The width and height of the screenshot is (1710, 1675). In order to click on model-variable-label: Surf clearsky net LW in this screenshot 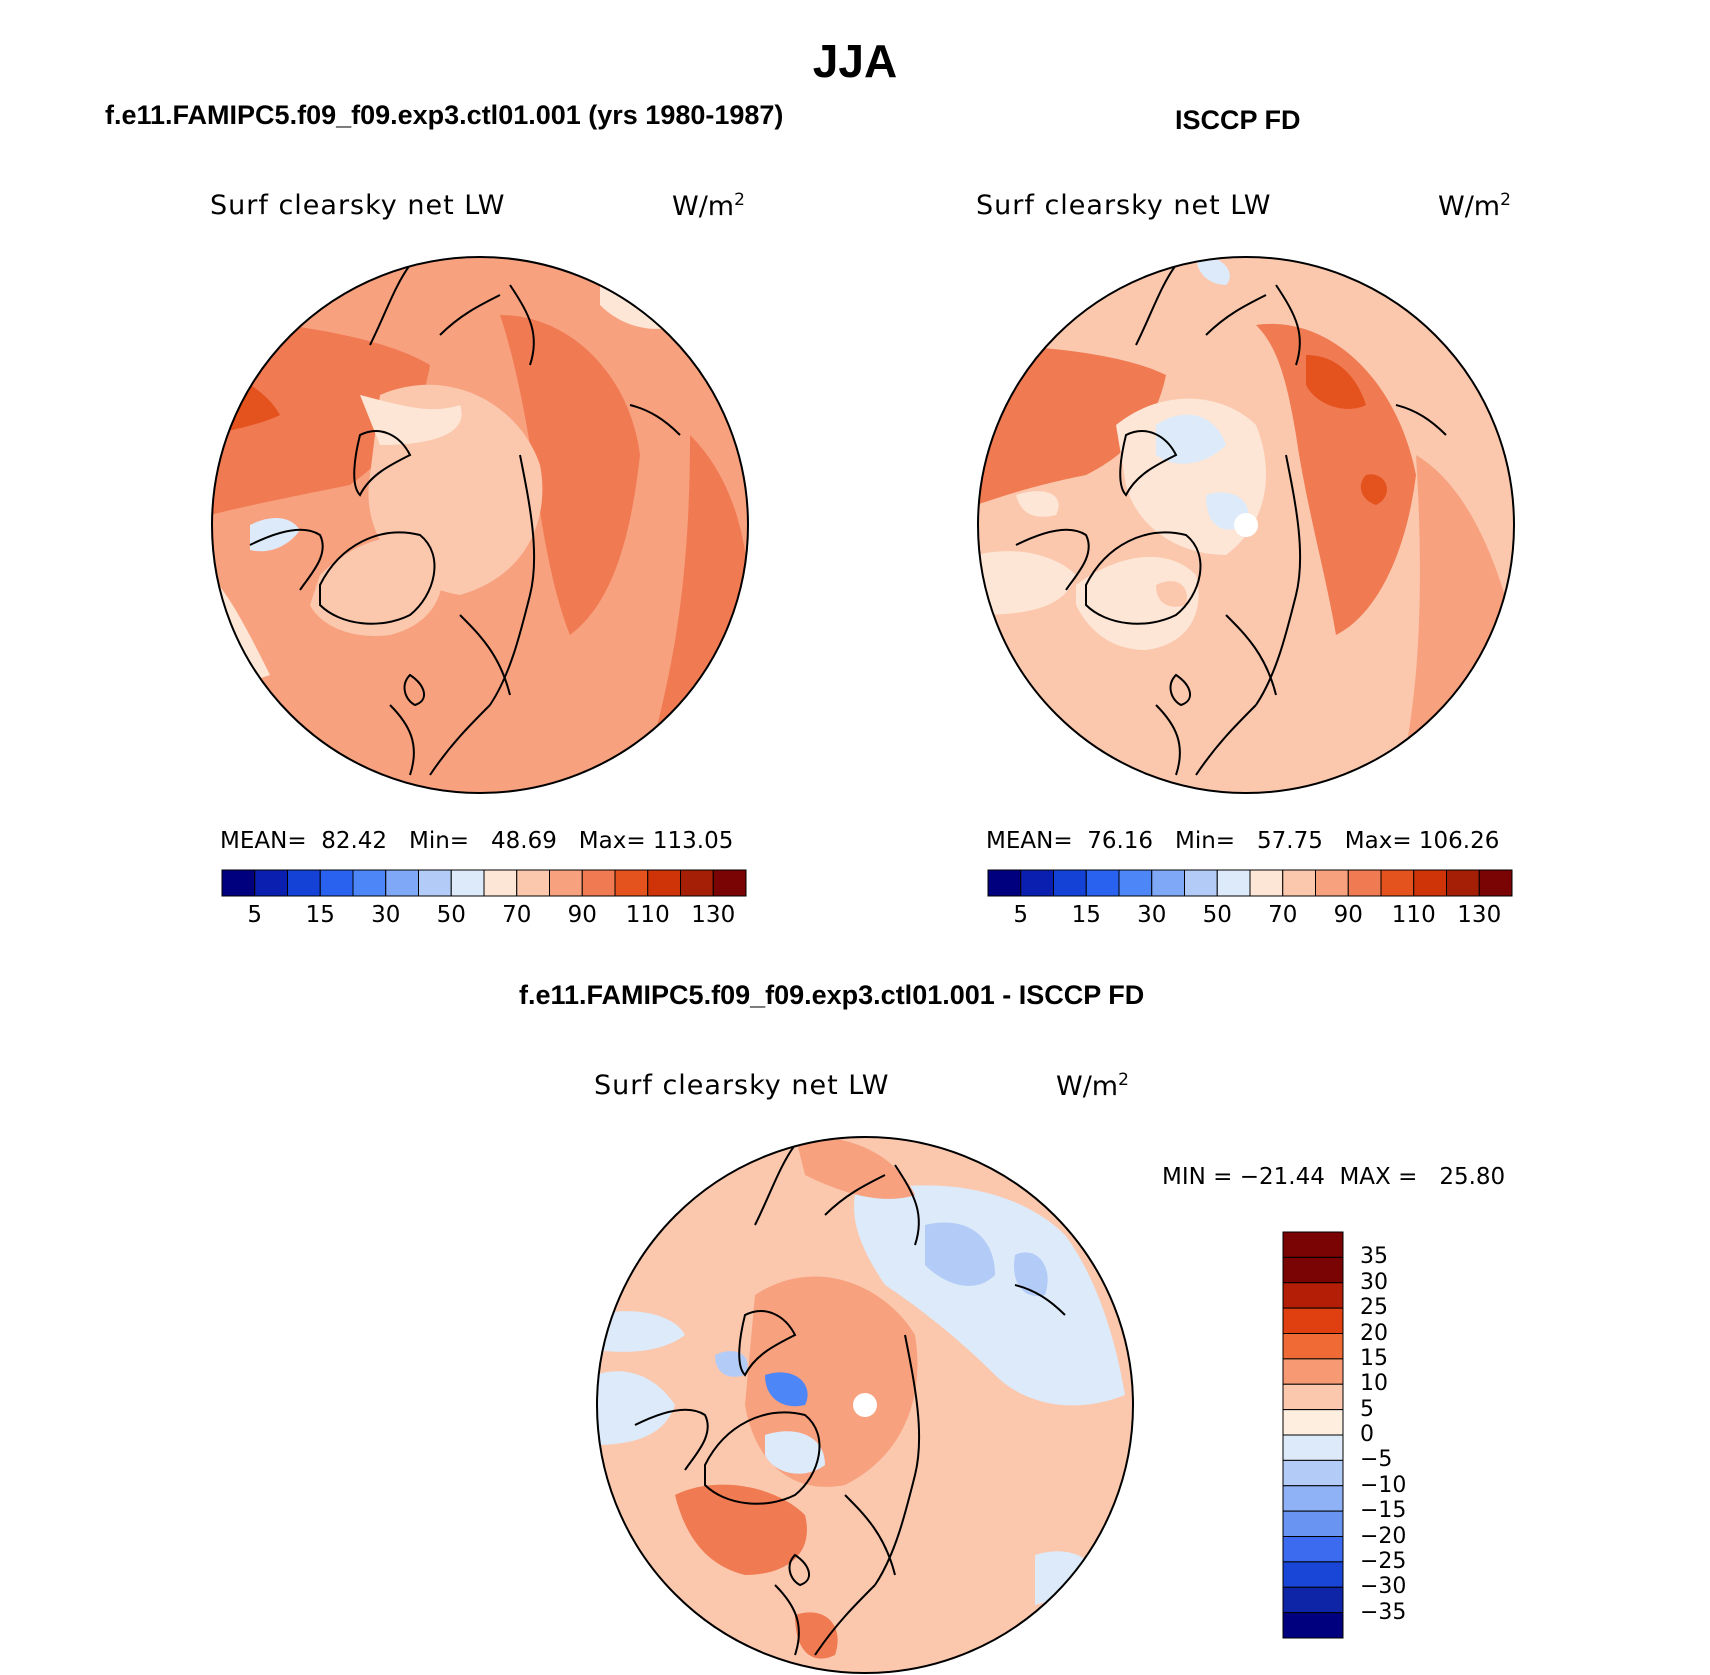, I will do `click(358, 205)`.